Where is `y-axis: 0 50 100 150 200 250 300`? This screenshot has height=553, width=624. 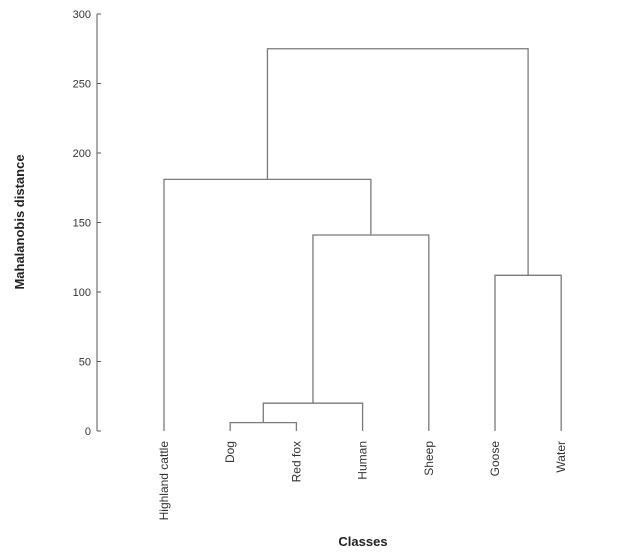
y-axis: 0 50 100 150 200 250 300 is located at coordinates (87, 223).